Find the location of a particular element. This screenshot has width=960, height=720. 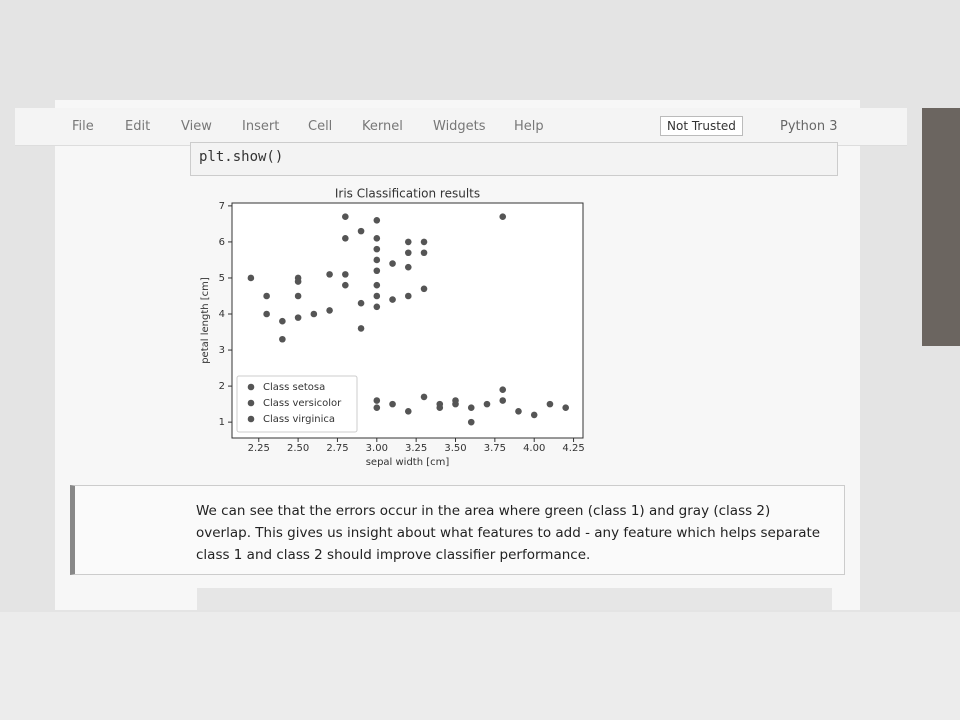

x-tick-label: 4.00 is located at coordinates (534, 448).